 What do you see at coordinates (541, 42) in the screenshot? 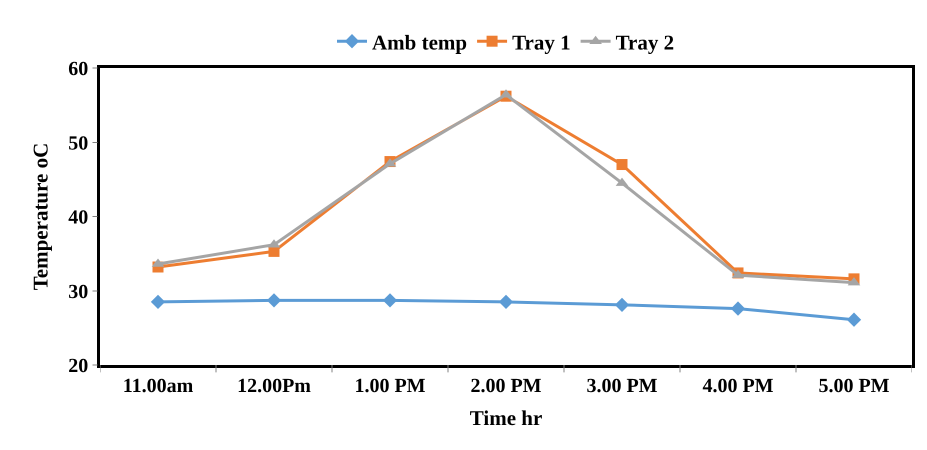
I see `legend-label: Tray 1` at bounding box center [541, 42].